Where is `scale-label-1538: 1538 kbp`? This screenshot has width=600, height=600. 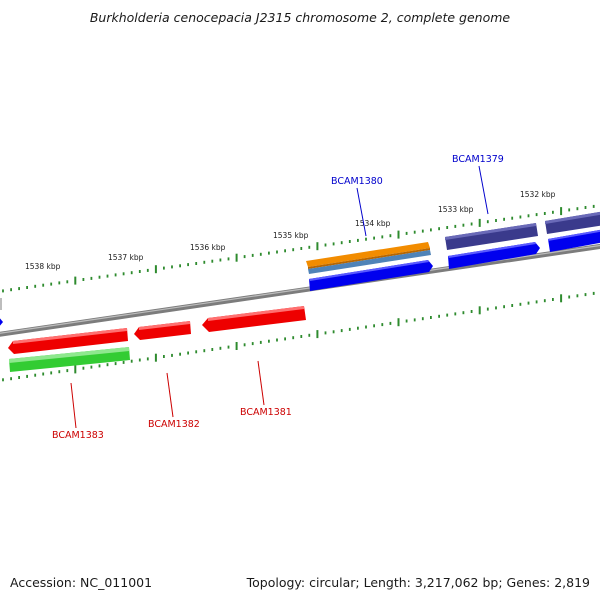
scale-label-1538: 1538 kbp is located at coordinates (43, 266).